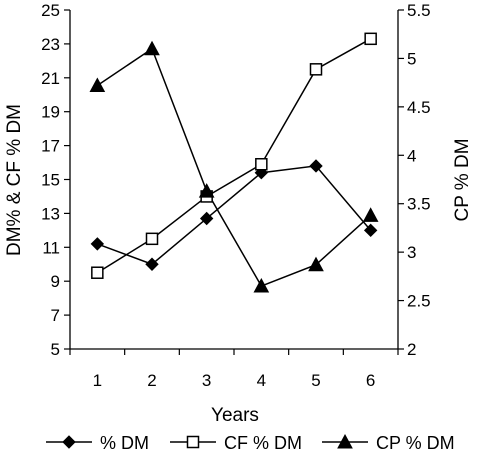  I want to click on y-right-tick-label: 3.5, so click(419, 204).